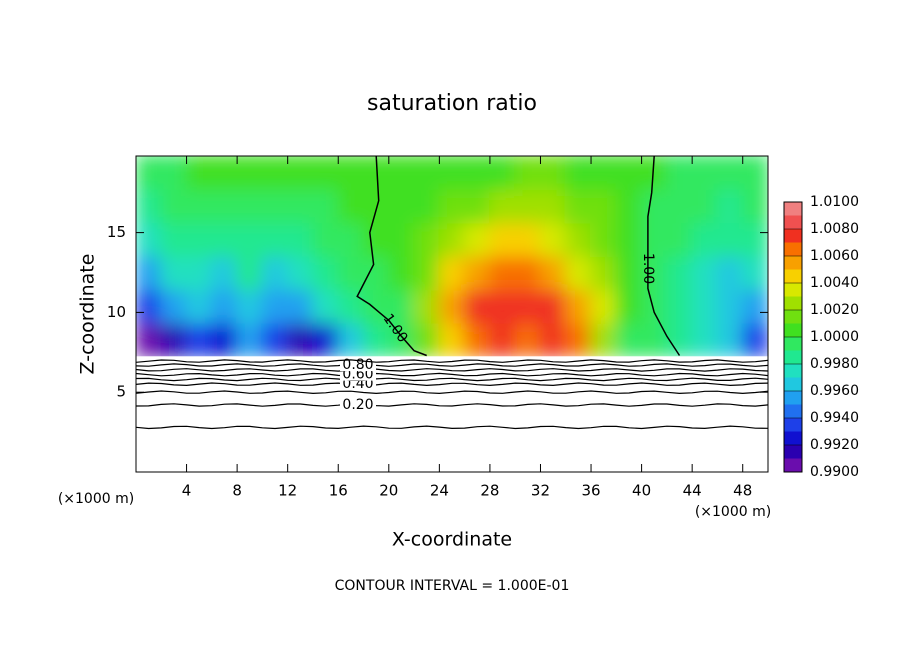 The image size is (904, 654). Describe the element at coordinates (357, 405) in the screenshot. I see `contour-label: 0.20` at that location.